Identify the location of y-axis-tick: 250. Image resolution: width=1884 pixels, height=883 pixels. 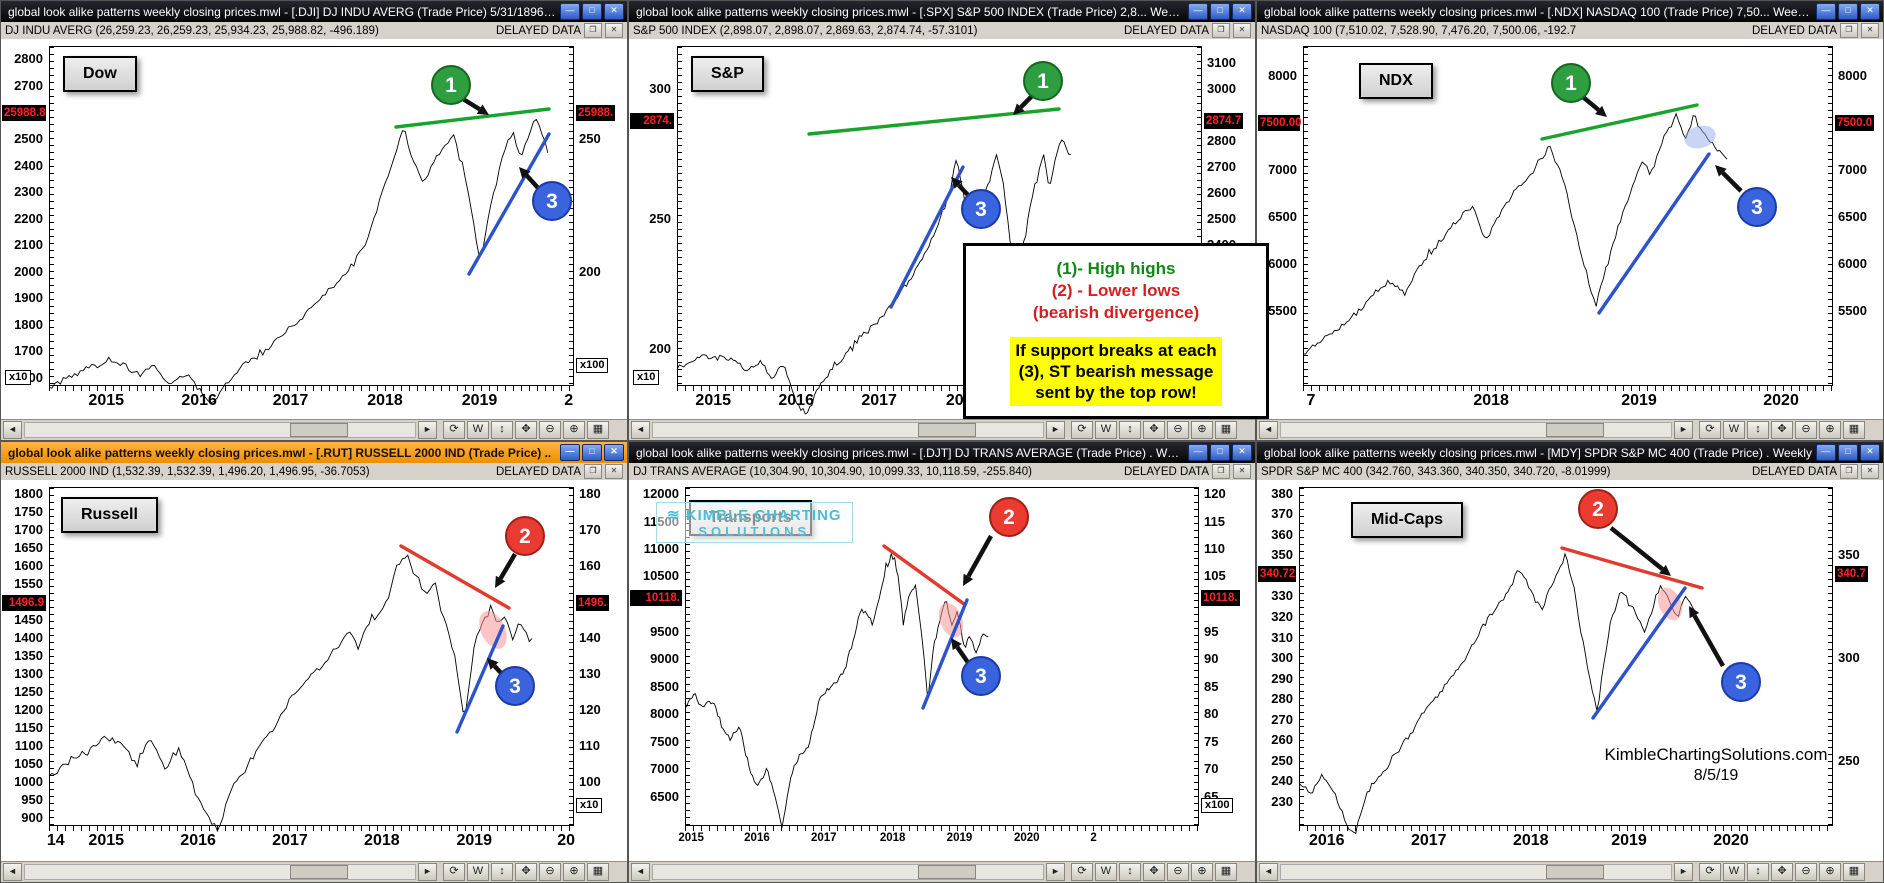
(1849, 760).